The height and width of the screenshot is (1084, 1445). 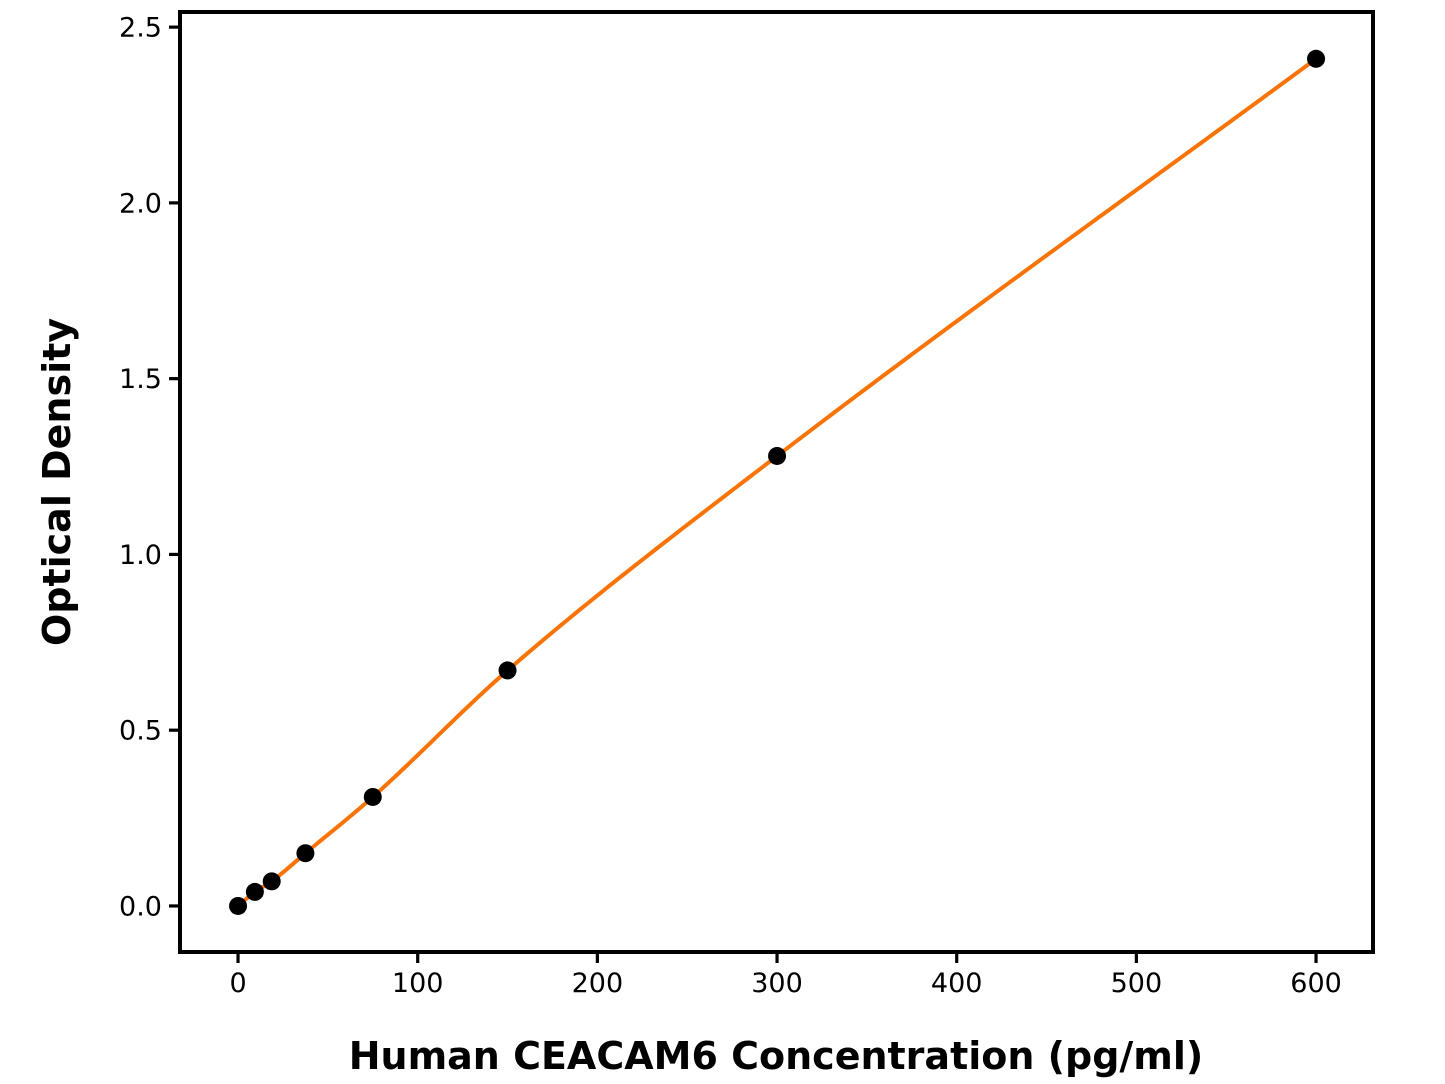 I want to click on y-tick-label: 1.0, so click(x=140, y=555).